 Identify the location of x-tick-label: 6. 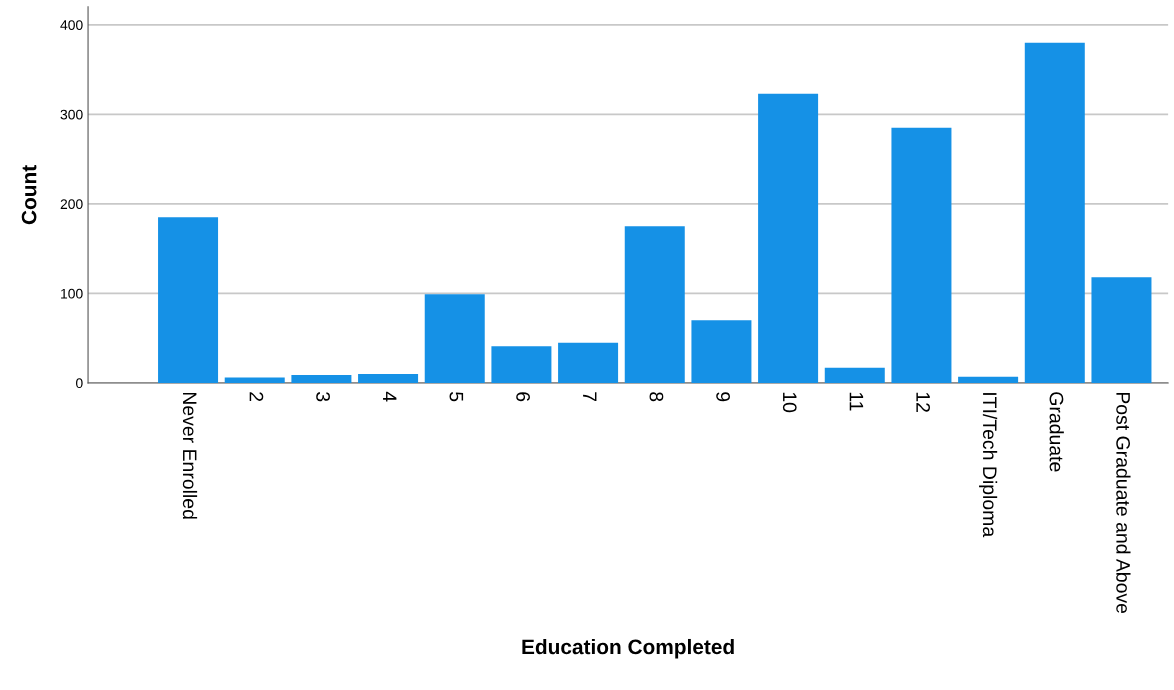
(523, 397).